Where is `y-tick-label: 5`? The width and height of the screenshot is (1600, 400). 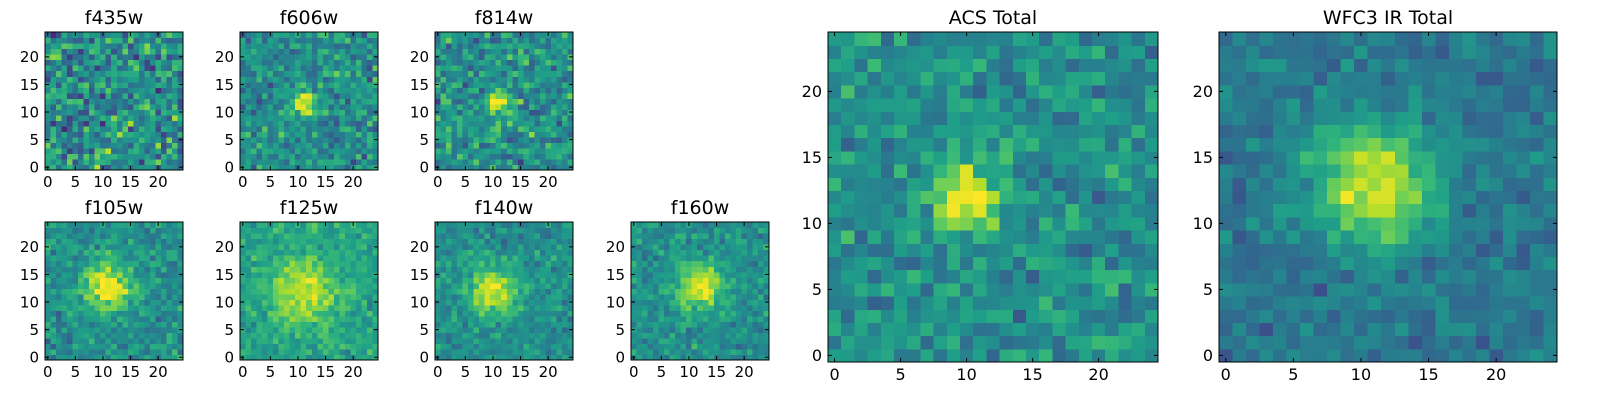 y-tick-label: 5 is located at coordinates (620, 330).